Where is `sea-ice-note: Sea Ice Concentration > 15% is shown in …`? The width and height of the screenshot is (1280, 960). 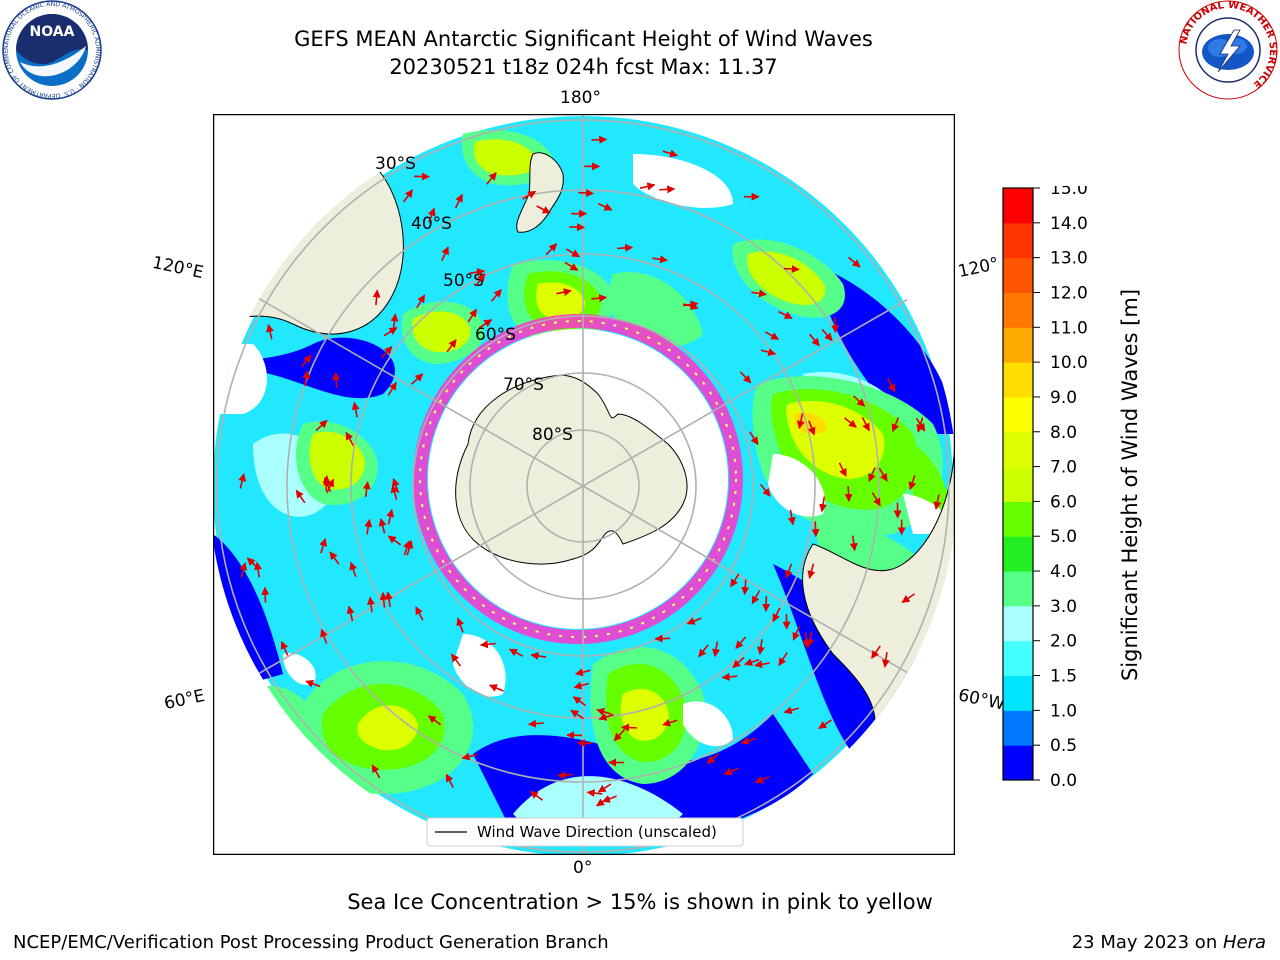
sea-ice-note: Sea Ice Concentration > 15% is shown in … is located at coordinates (640, 902).